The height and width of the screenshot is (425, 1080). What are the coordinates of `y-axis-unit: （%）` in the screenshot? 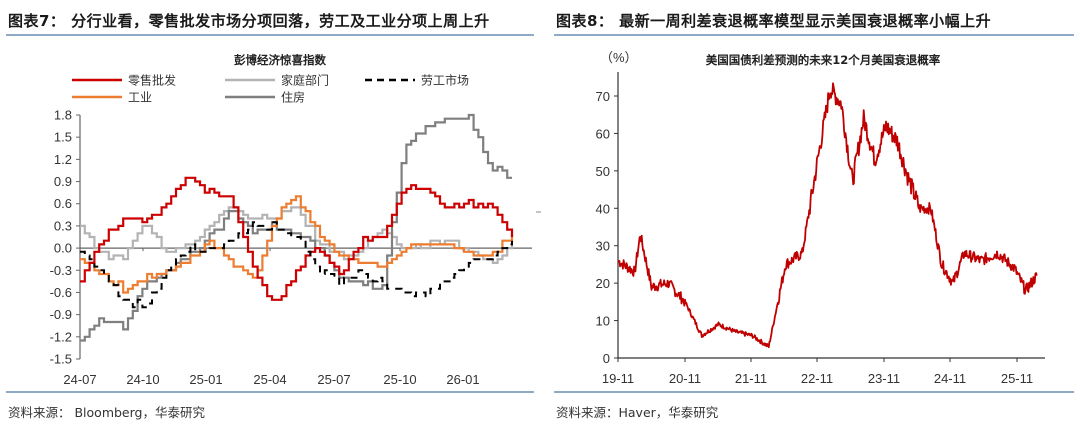 It's located at (619, 57).